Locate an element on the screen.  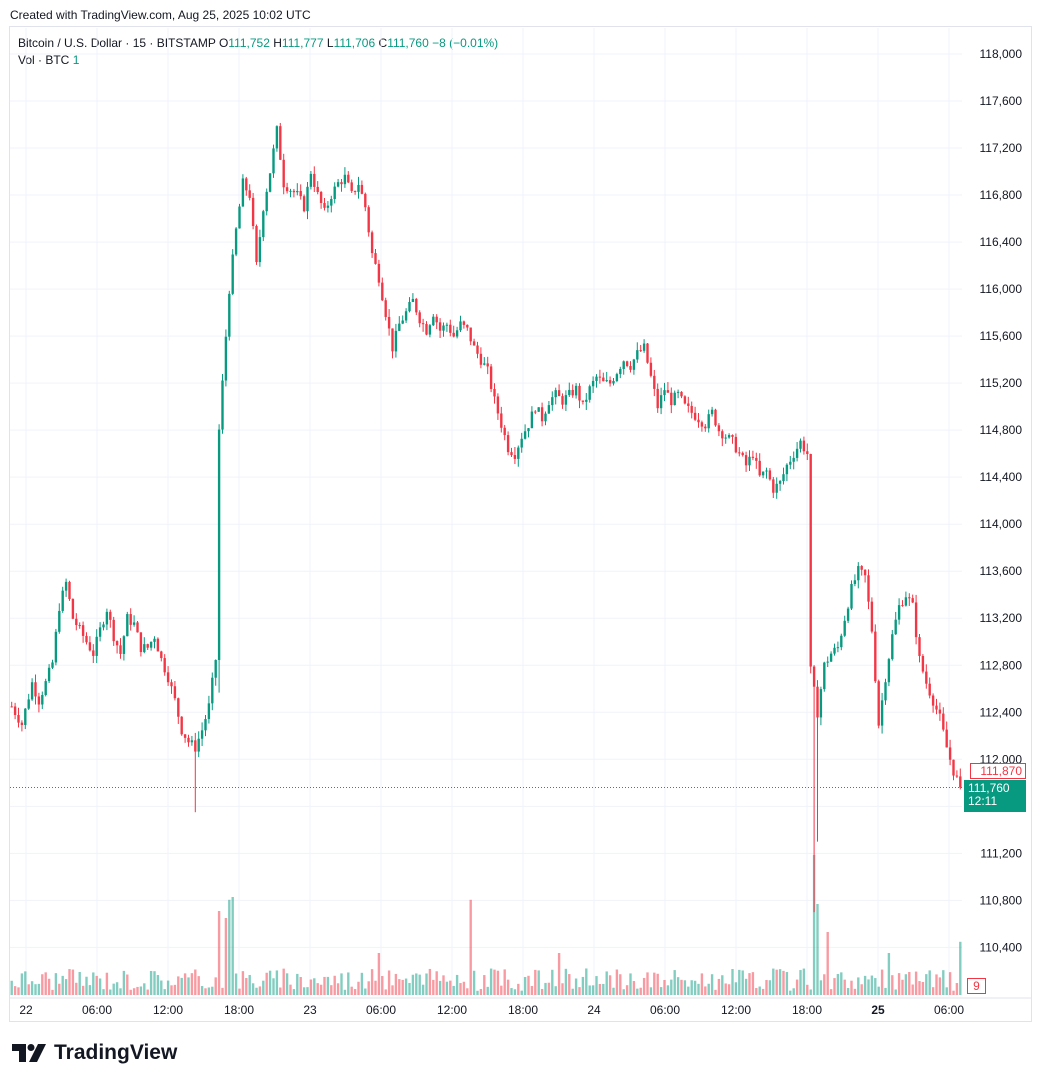
tradingview-logo: TradingView is located at coordinates (94, 1053).